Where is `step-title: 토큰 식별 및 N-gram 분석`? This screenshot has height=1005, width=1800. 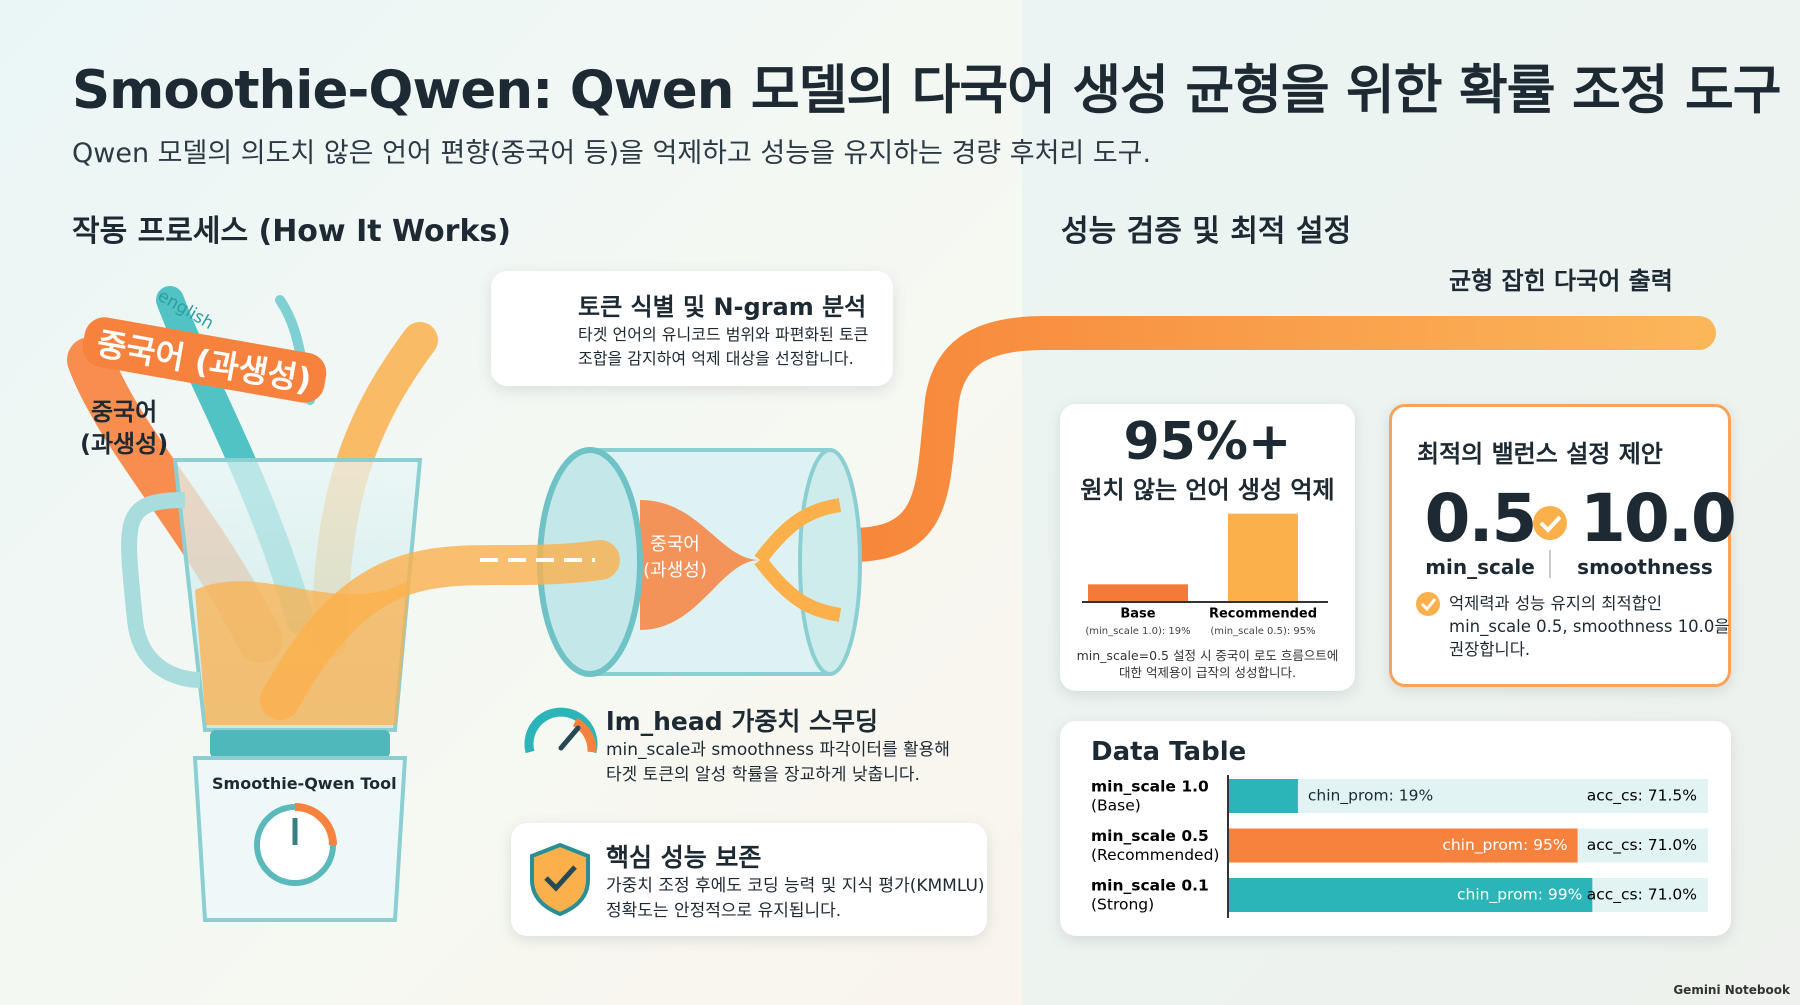
step-title: 토큰 식별 및 N-gram 분석 is located at coordinates (722, 307).